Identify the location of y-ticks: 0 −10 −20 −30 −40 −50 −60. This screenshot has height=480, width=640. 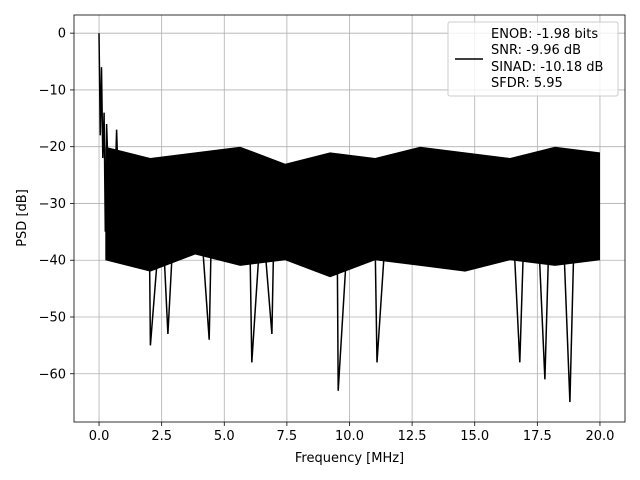
(56, 204).